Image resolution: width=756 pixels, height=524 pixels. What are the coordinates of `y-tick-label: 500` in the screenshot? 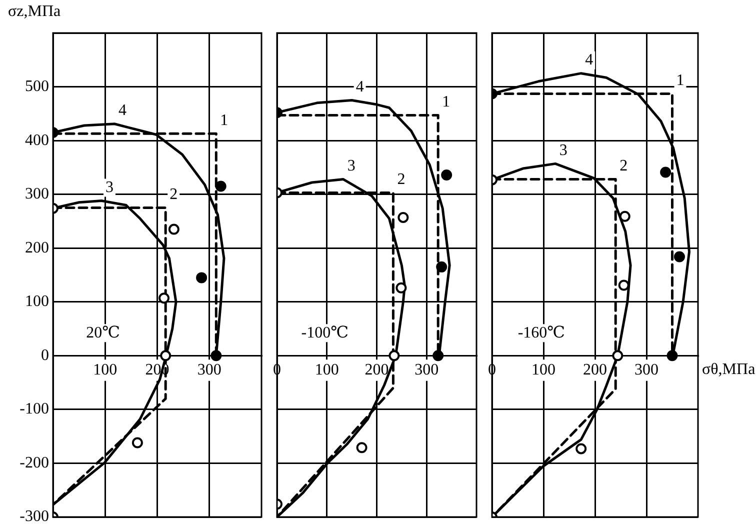 It's located at (37, 86).